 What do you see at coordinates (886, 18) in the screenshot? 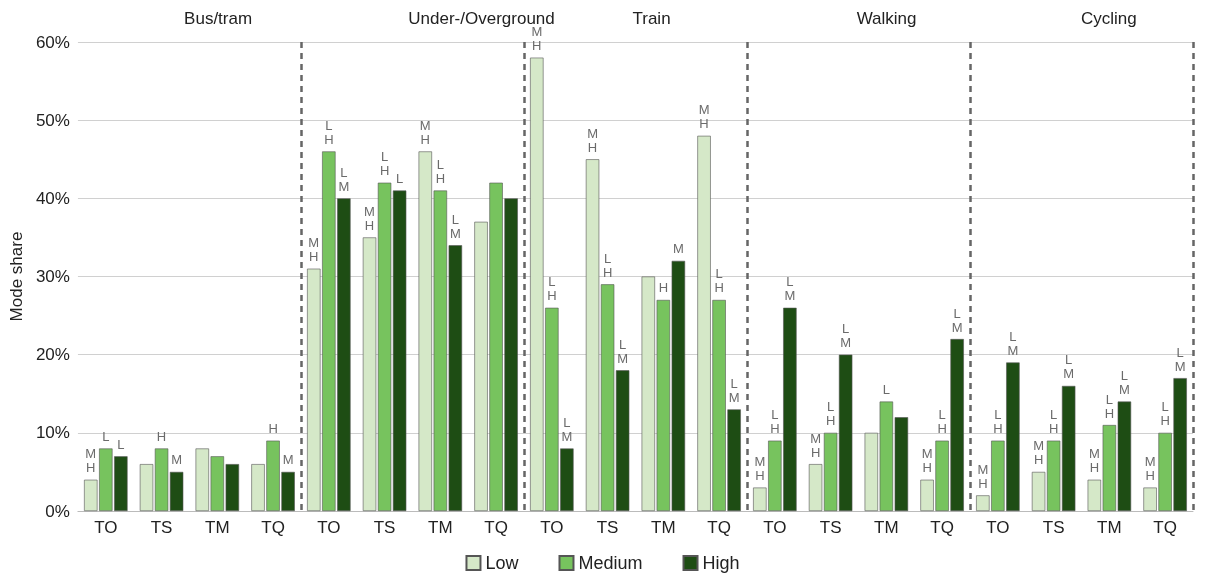
I see `text: Walking` at bounding box center [886, 18].